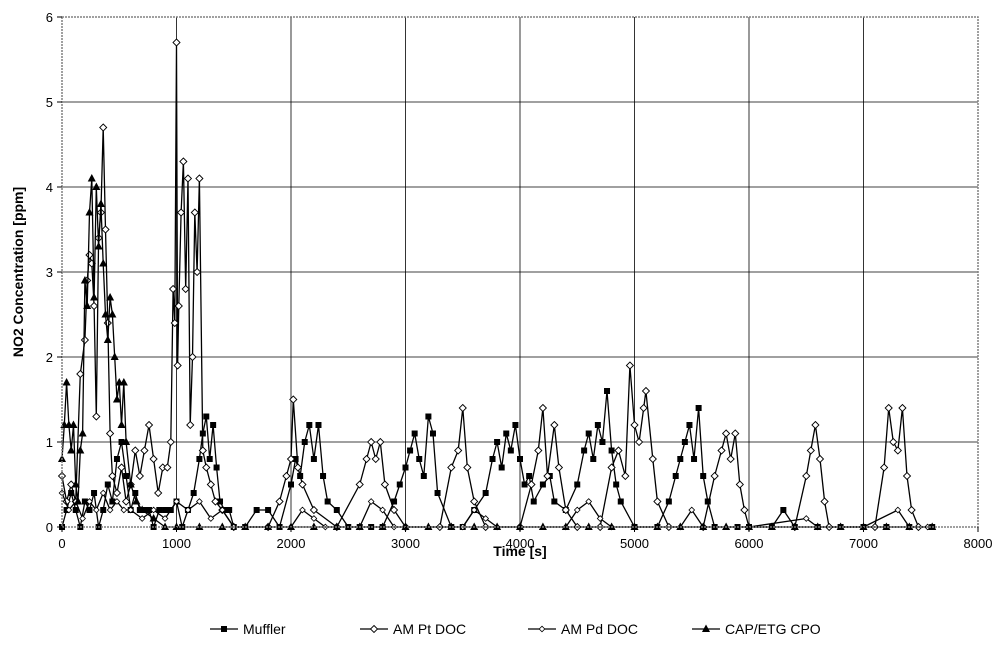  What do you see at coordinates (429, 629) in the screenshot?
I see `legend-label: AM Pt DOC` at bounding box center [429, 629].